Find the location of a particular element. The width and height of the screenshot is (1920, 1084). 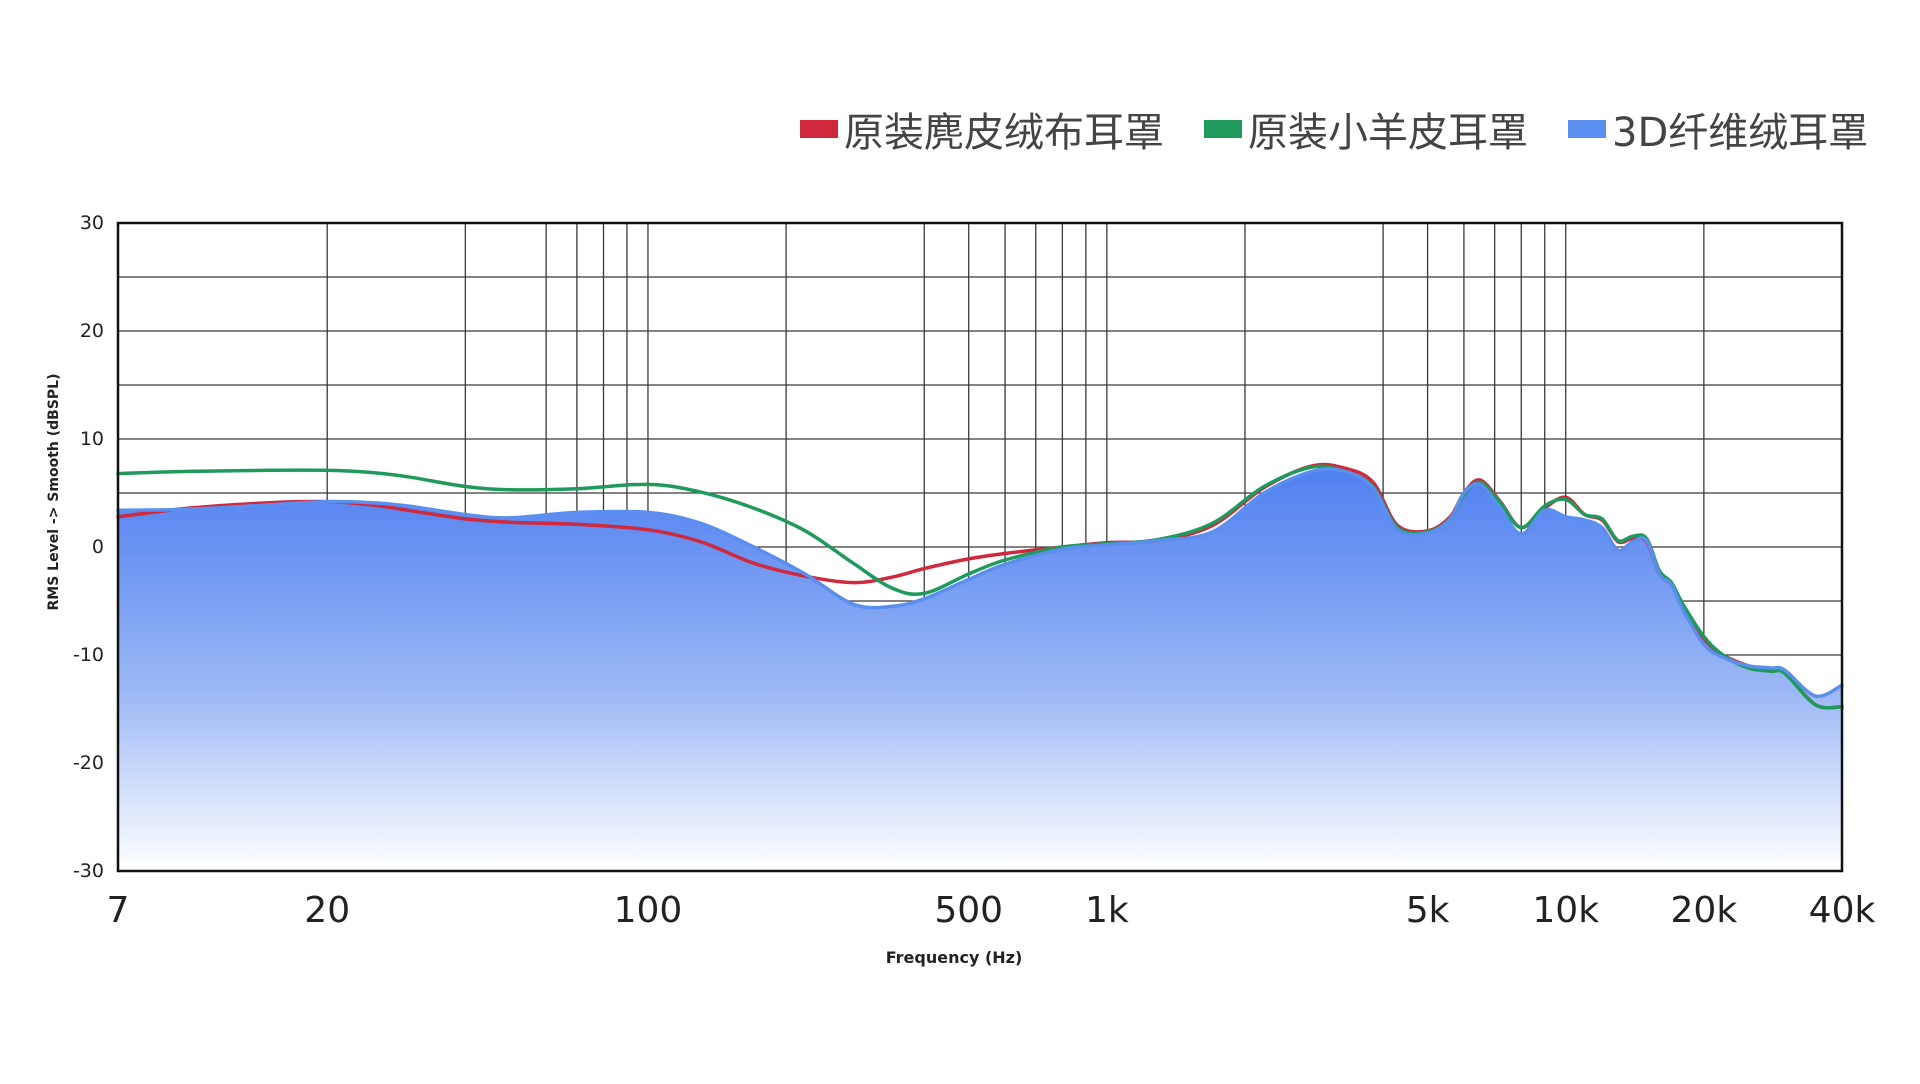

x-tick-label: 5k is located at coordinates (1428, 910).